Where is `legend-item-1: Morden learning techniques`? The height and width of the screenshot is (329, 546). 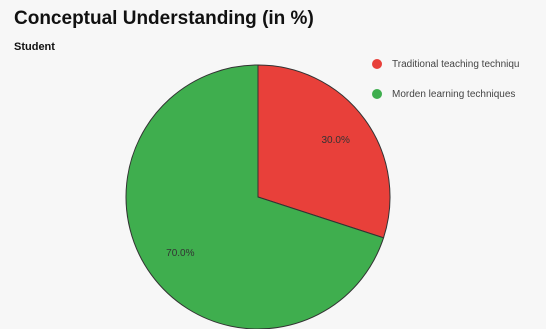 legend-item-1: Morden learning techniques is located at coordinates (458, 94).